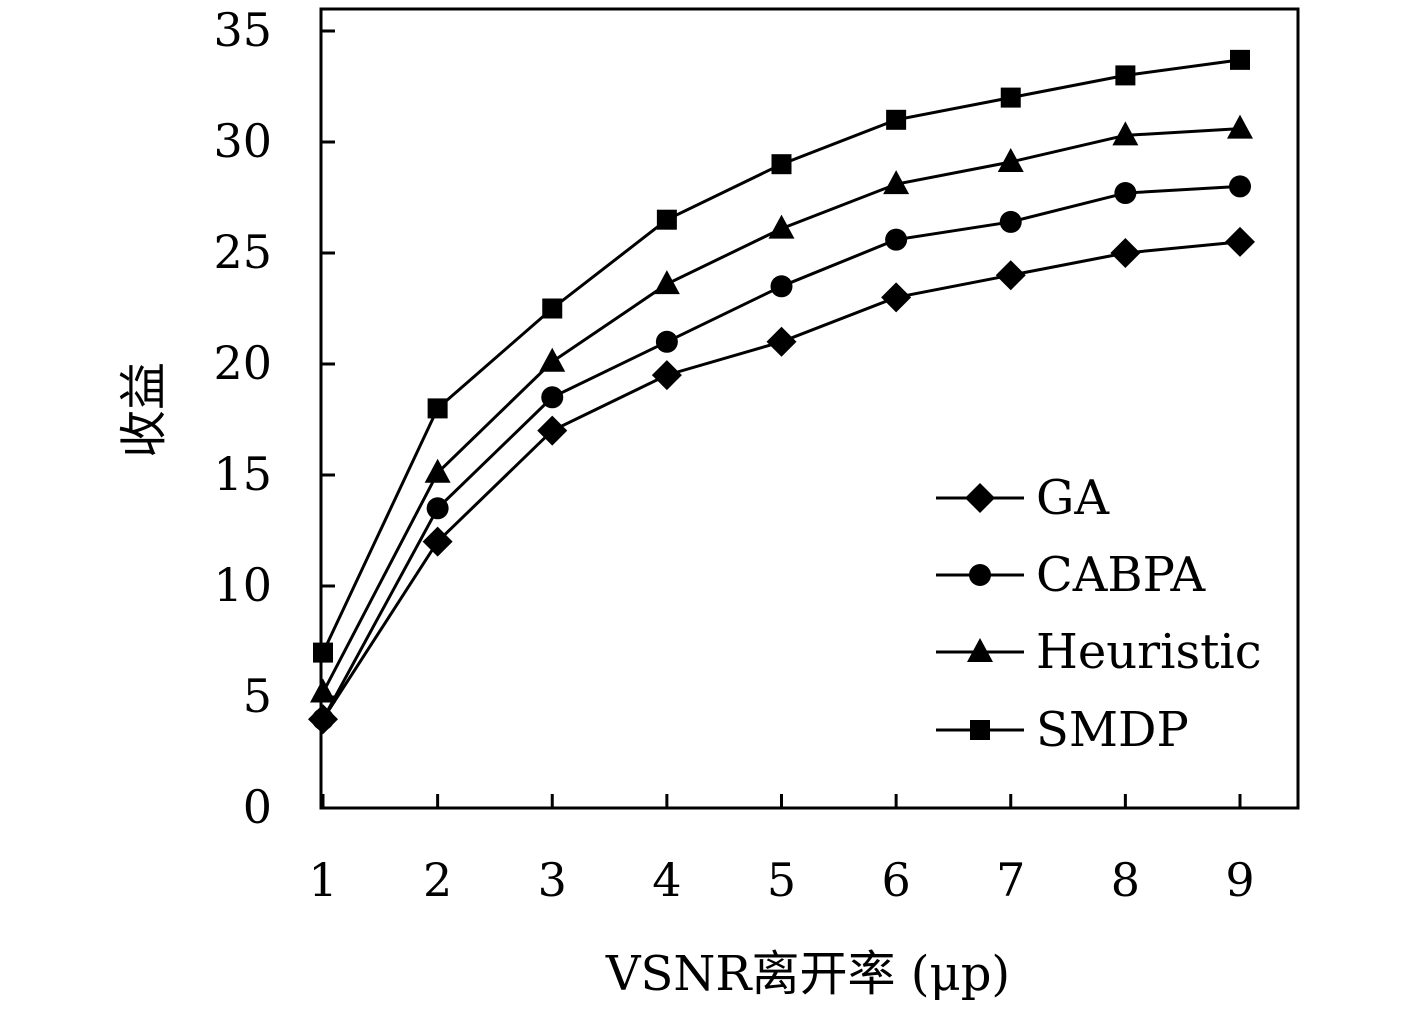 This screenshot has width=1417, height=1012. I want to click on legend-label: GA, so click(1073, 498).